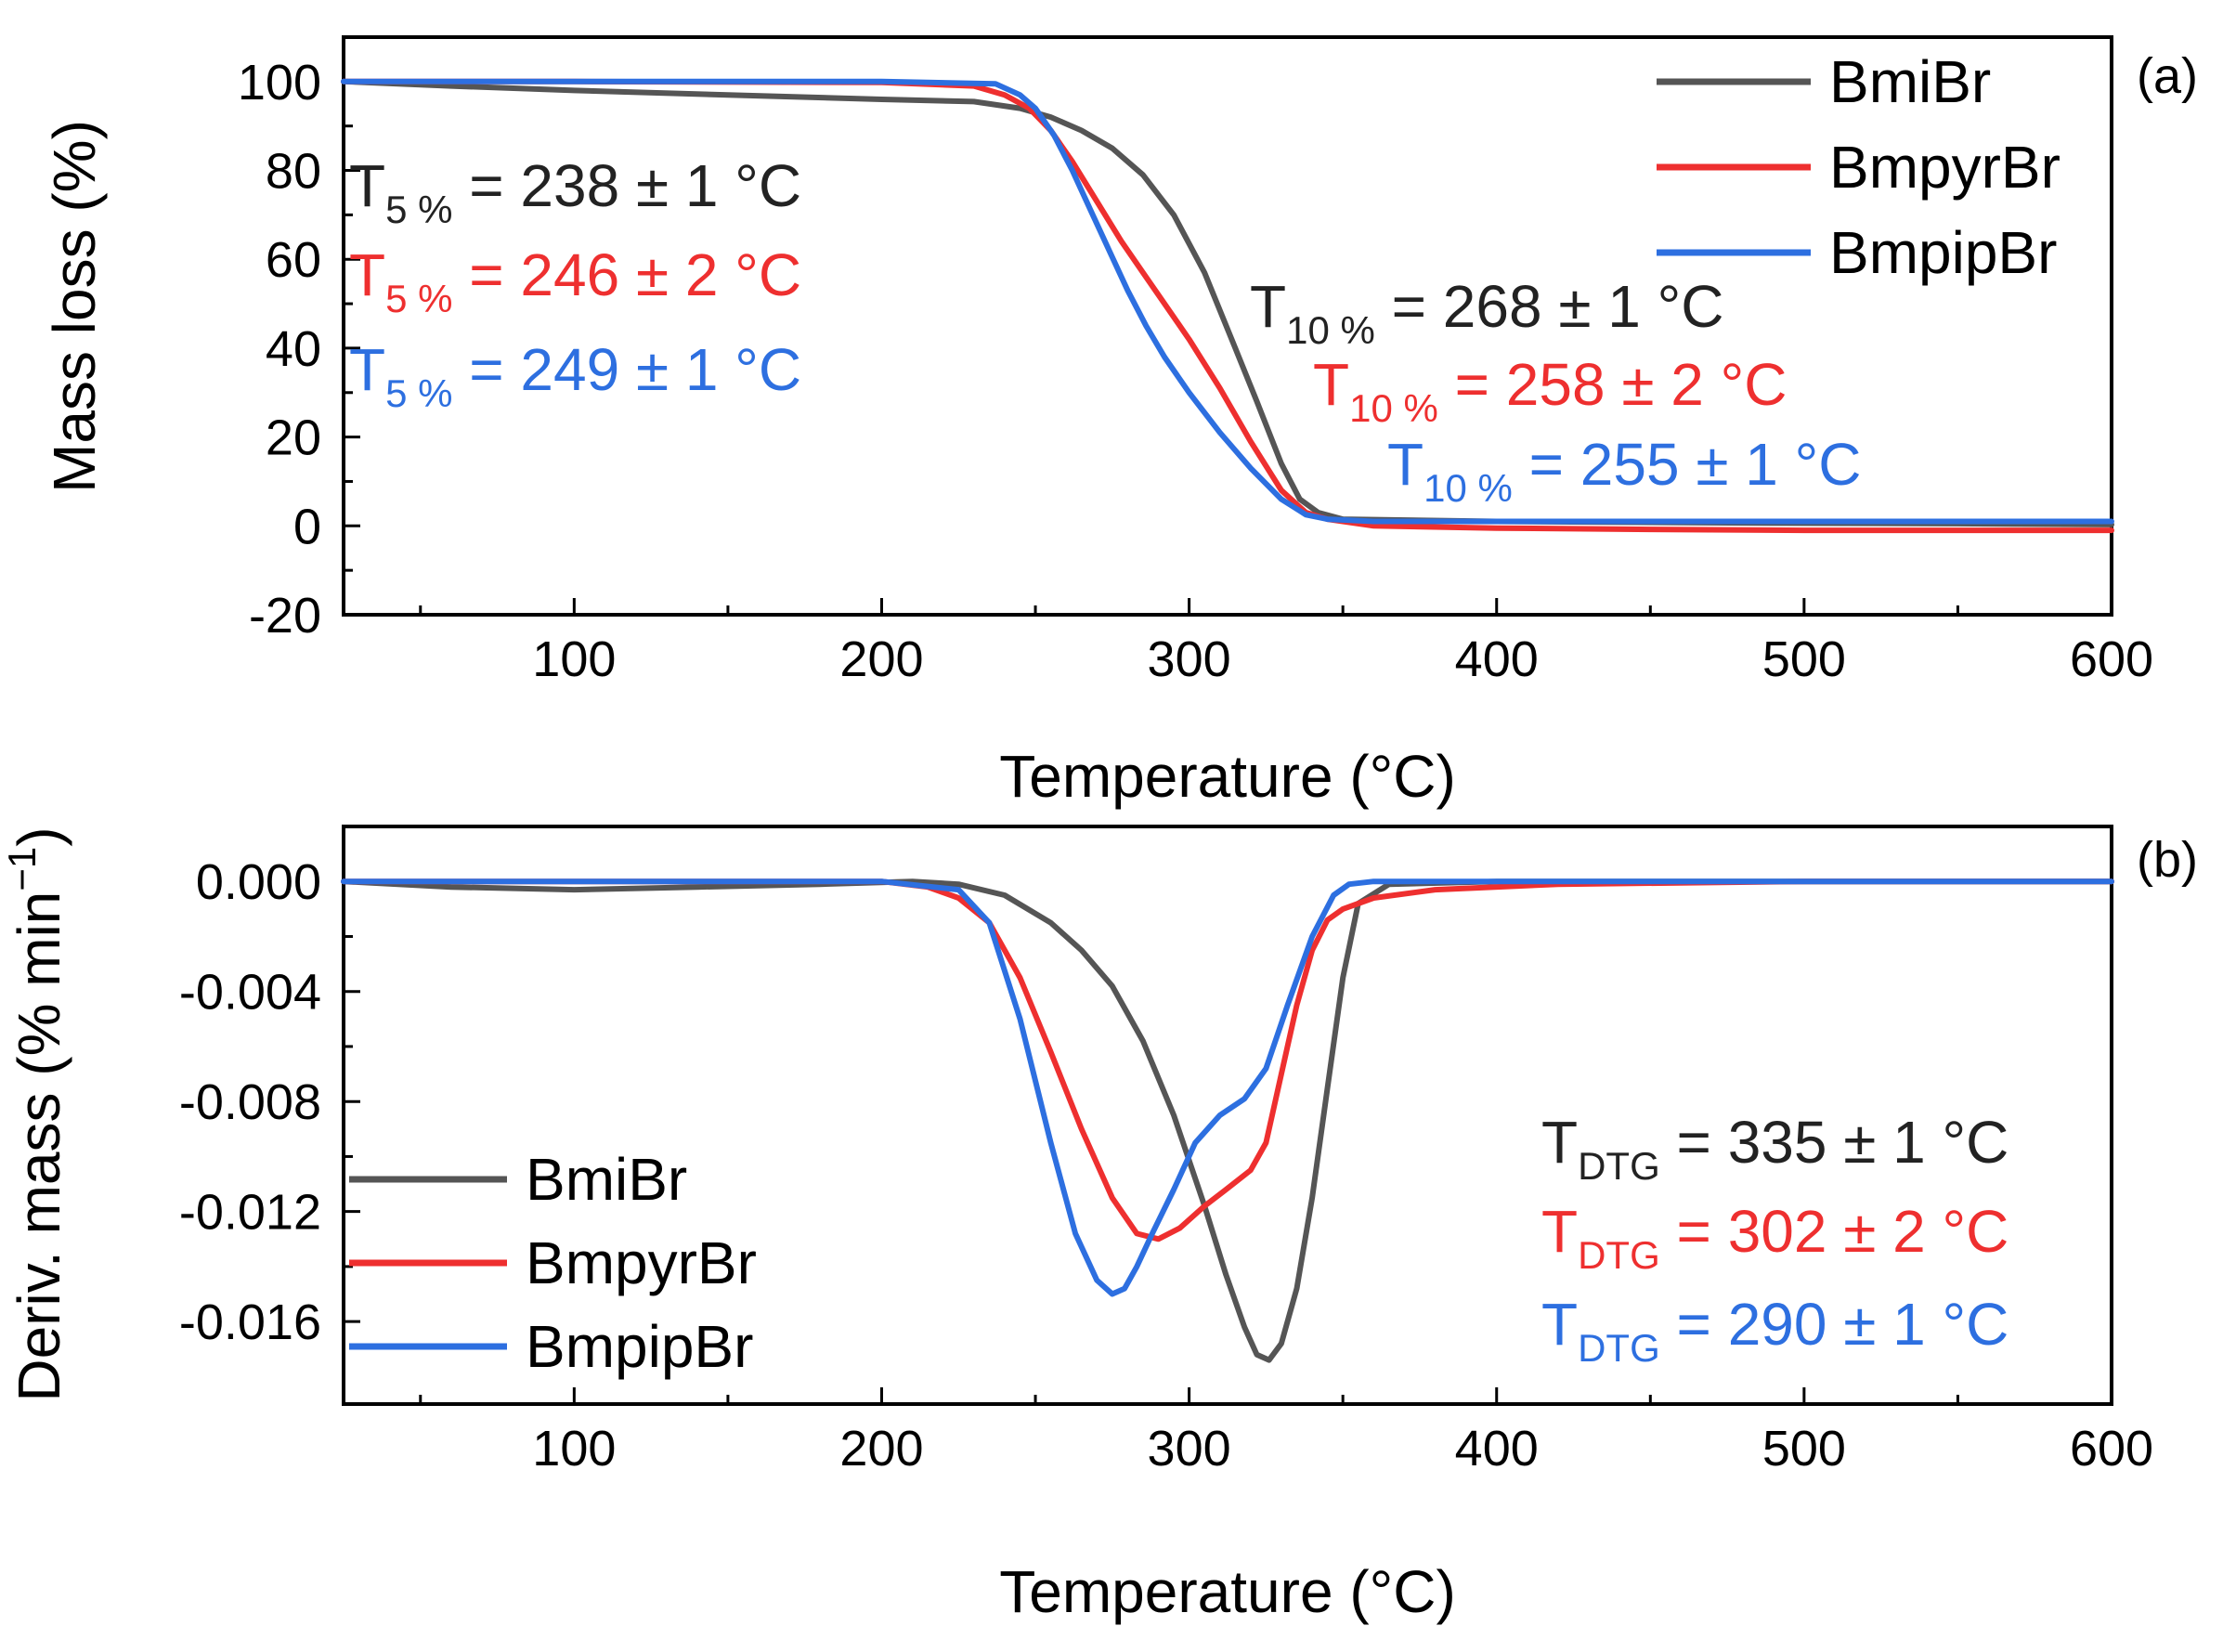  Describe the element at coordinates (293, 349) in the screenshot. I see `y-tick-label: 40` at that location.